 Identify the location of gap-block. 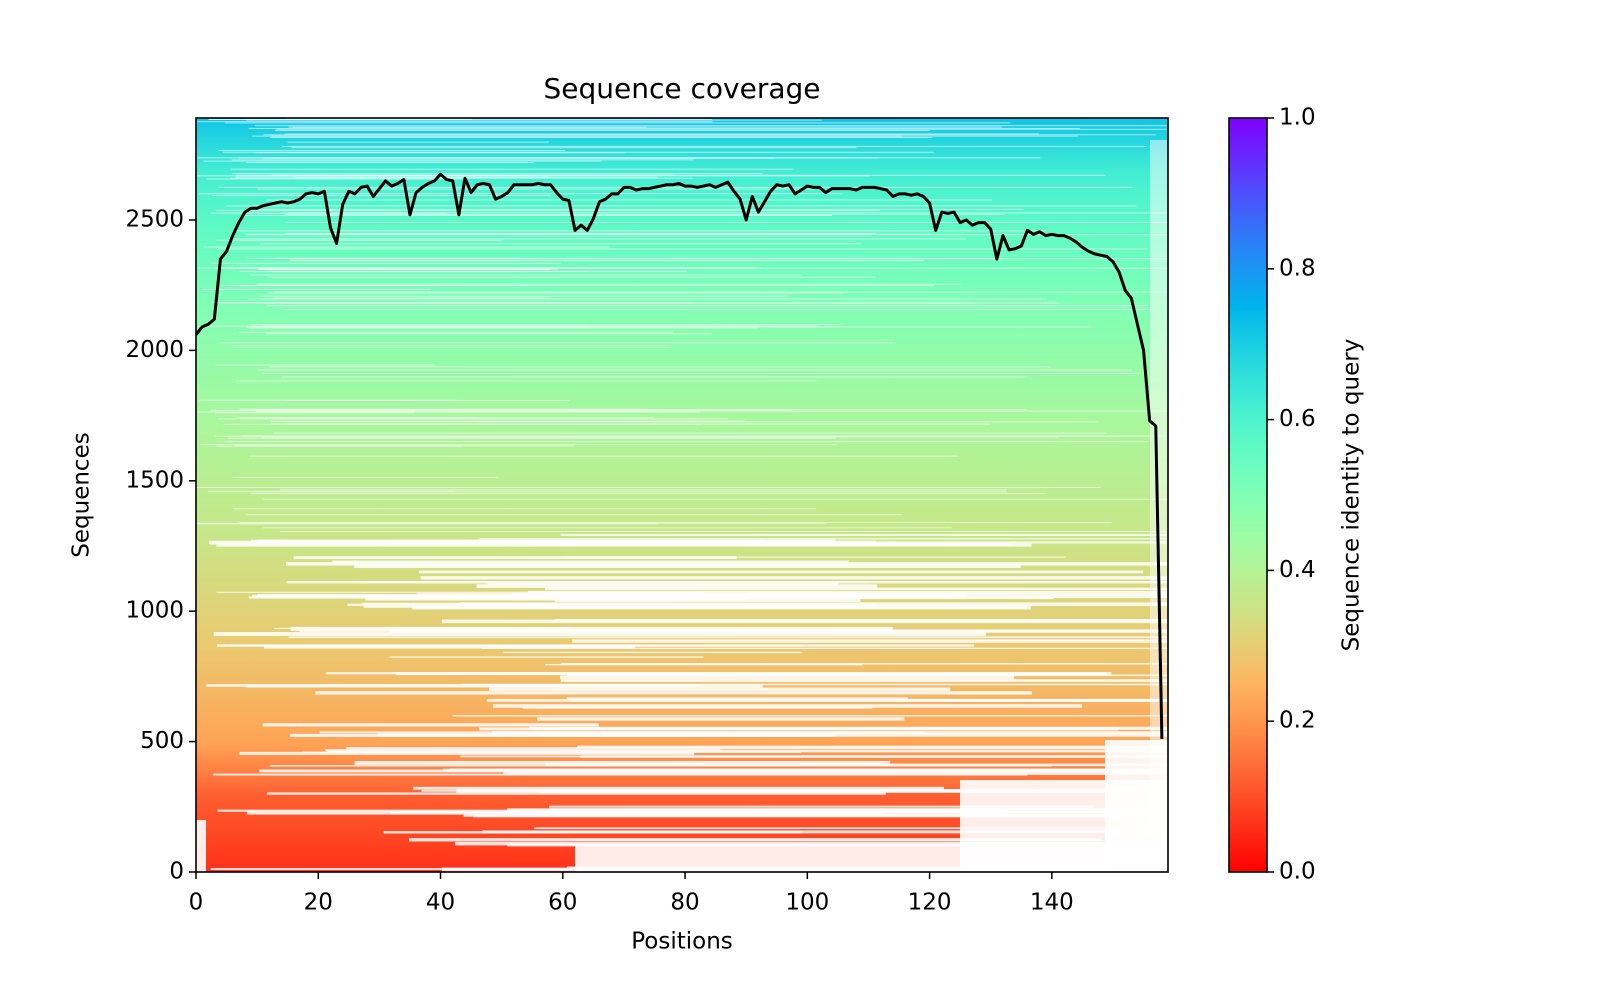
(201, 846).